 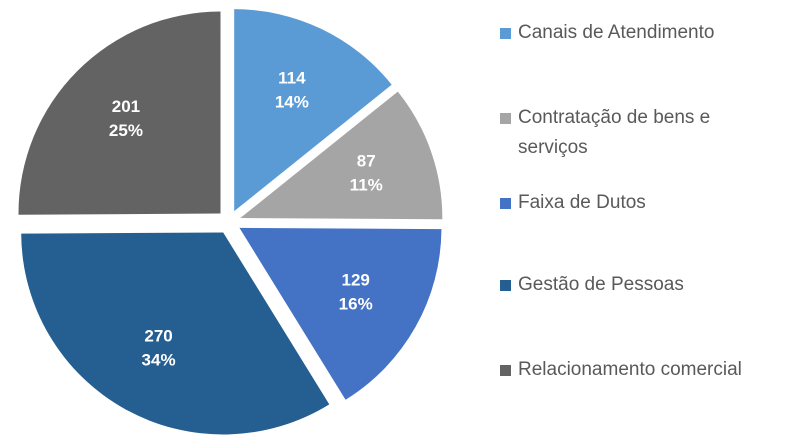 What do you see at coordinates (126, 106) in the screenshot?
I see `value-label: 201` at bounding box center [126, 106].